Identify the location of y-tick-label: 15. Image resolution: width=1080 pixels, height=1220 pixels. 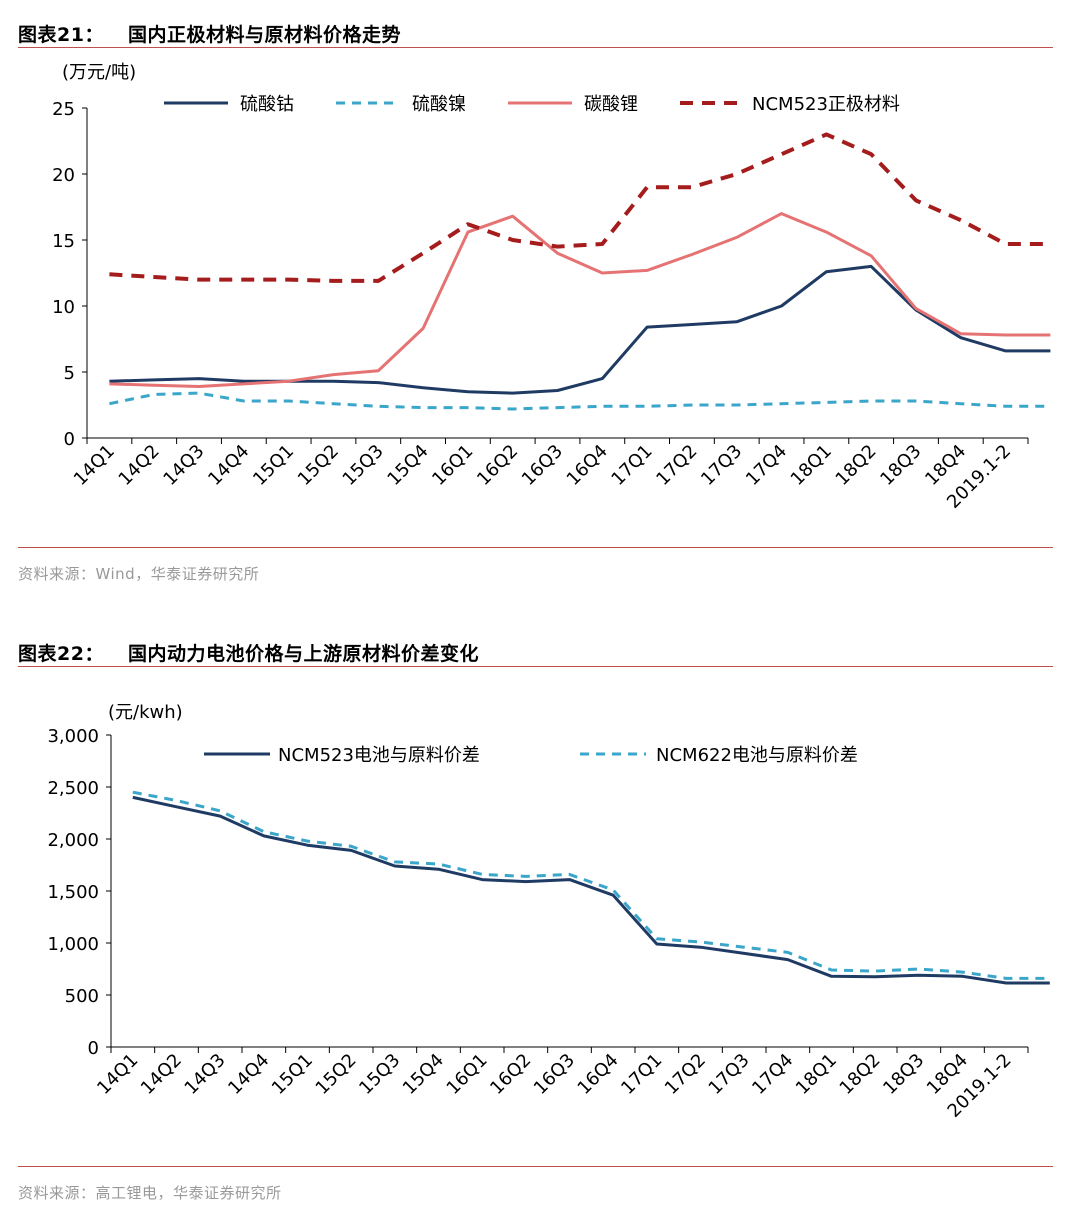
(63, 241).